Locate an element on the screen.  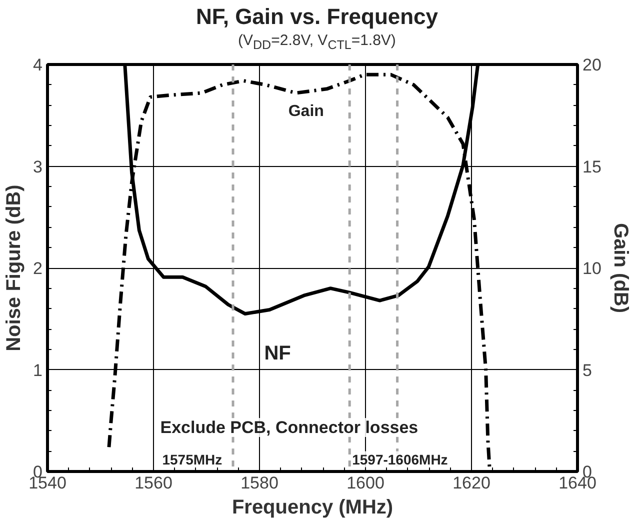
y2-axis-title: Gain (dB) is located at coordinates (620, 268).